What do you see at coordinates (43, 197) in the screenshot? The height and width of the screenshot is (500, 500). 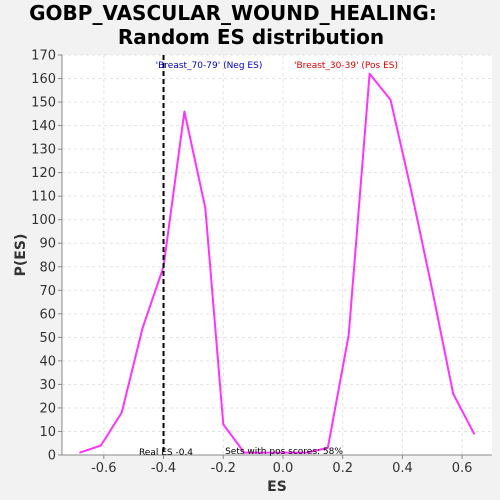 I see `y-tick-label: 110` at bounding box center [43, 197].